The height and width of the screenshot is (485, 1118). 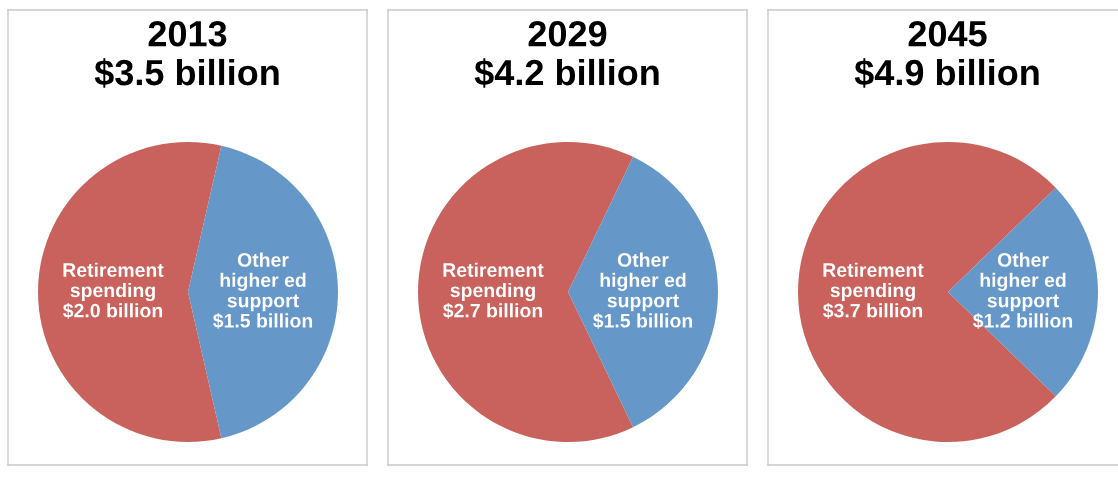 I want to click on chart-title: 2045, so click(x=947, y=33).